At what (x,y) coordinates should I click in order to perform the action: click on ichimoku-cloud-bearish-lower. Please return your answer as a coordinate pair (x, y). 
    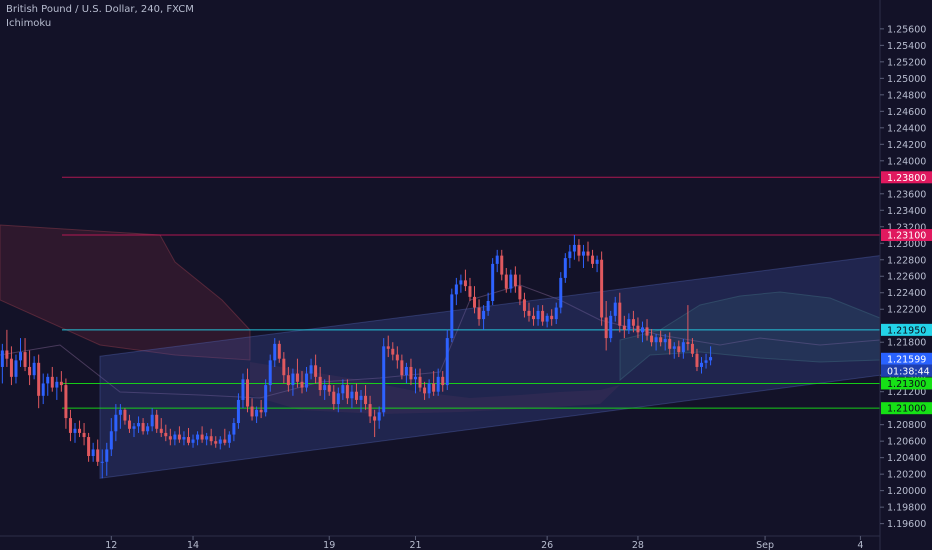
    Looking at the image, I should click on (435, 388).